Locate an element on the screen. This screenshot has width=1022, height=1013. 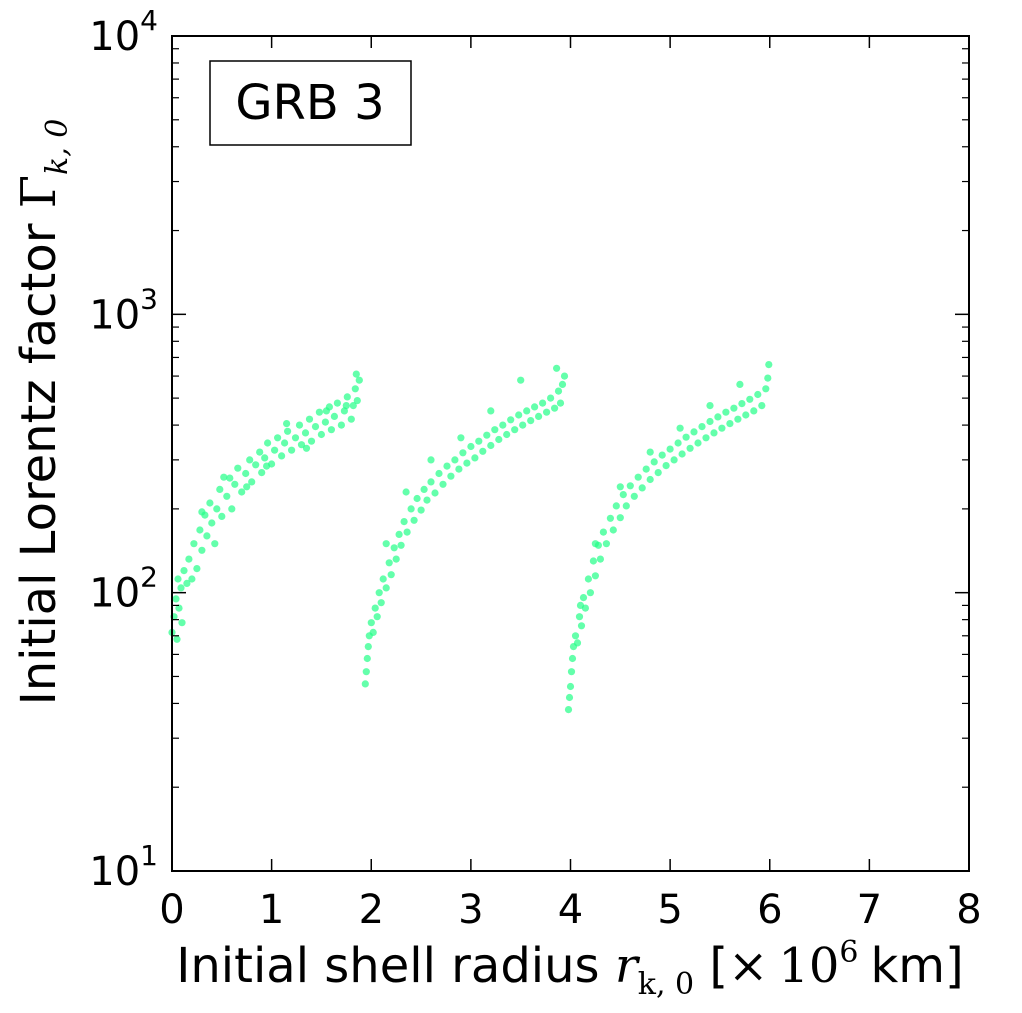
x-tick-label: 6 is located at coordinates (769, 910).